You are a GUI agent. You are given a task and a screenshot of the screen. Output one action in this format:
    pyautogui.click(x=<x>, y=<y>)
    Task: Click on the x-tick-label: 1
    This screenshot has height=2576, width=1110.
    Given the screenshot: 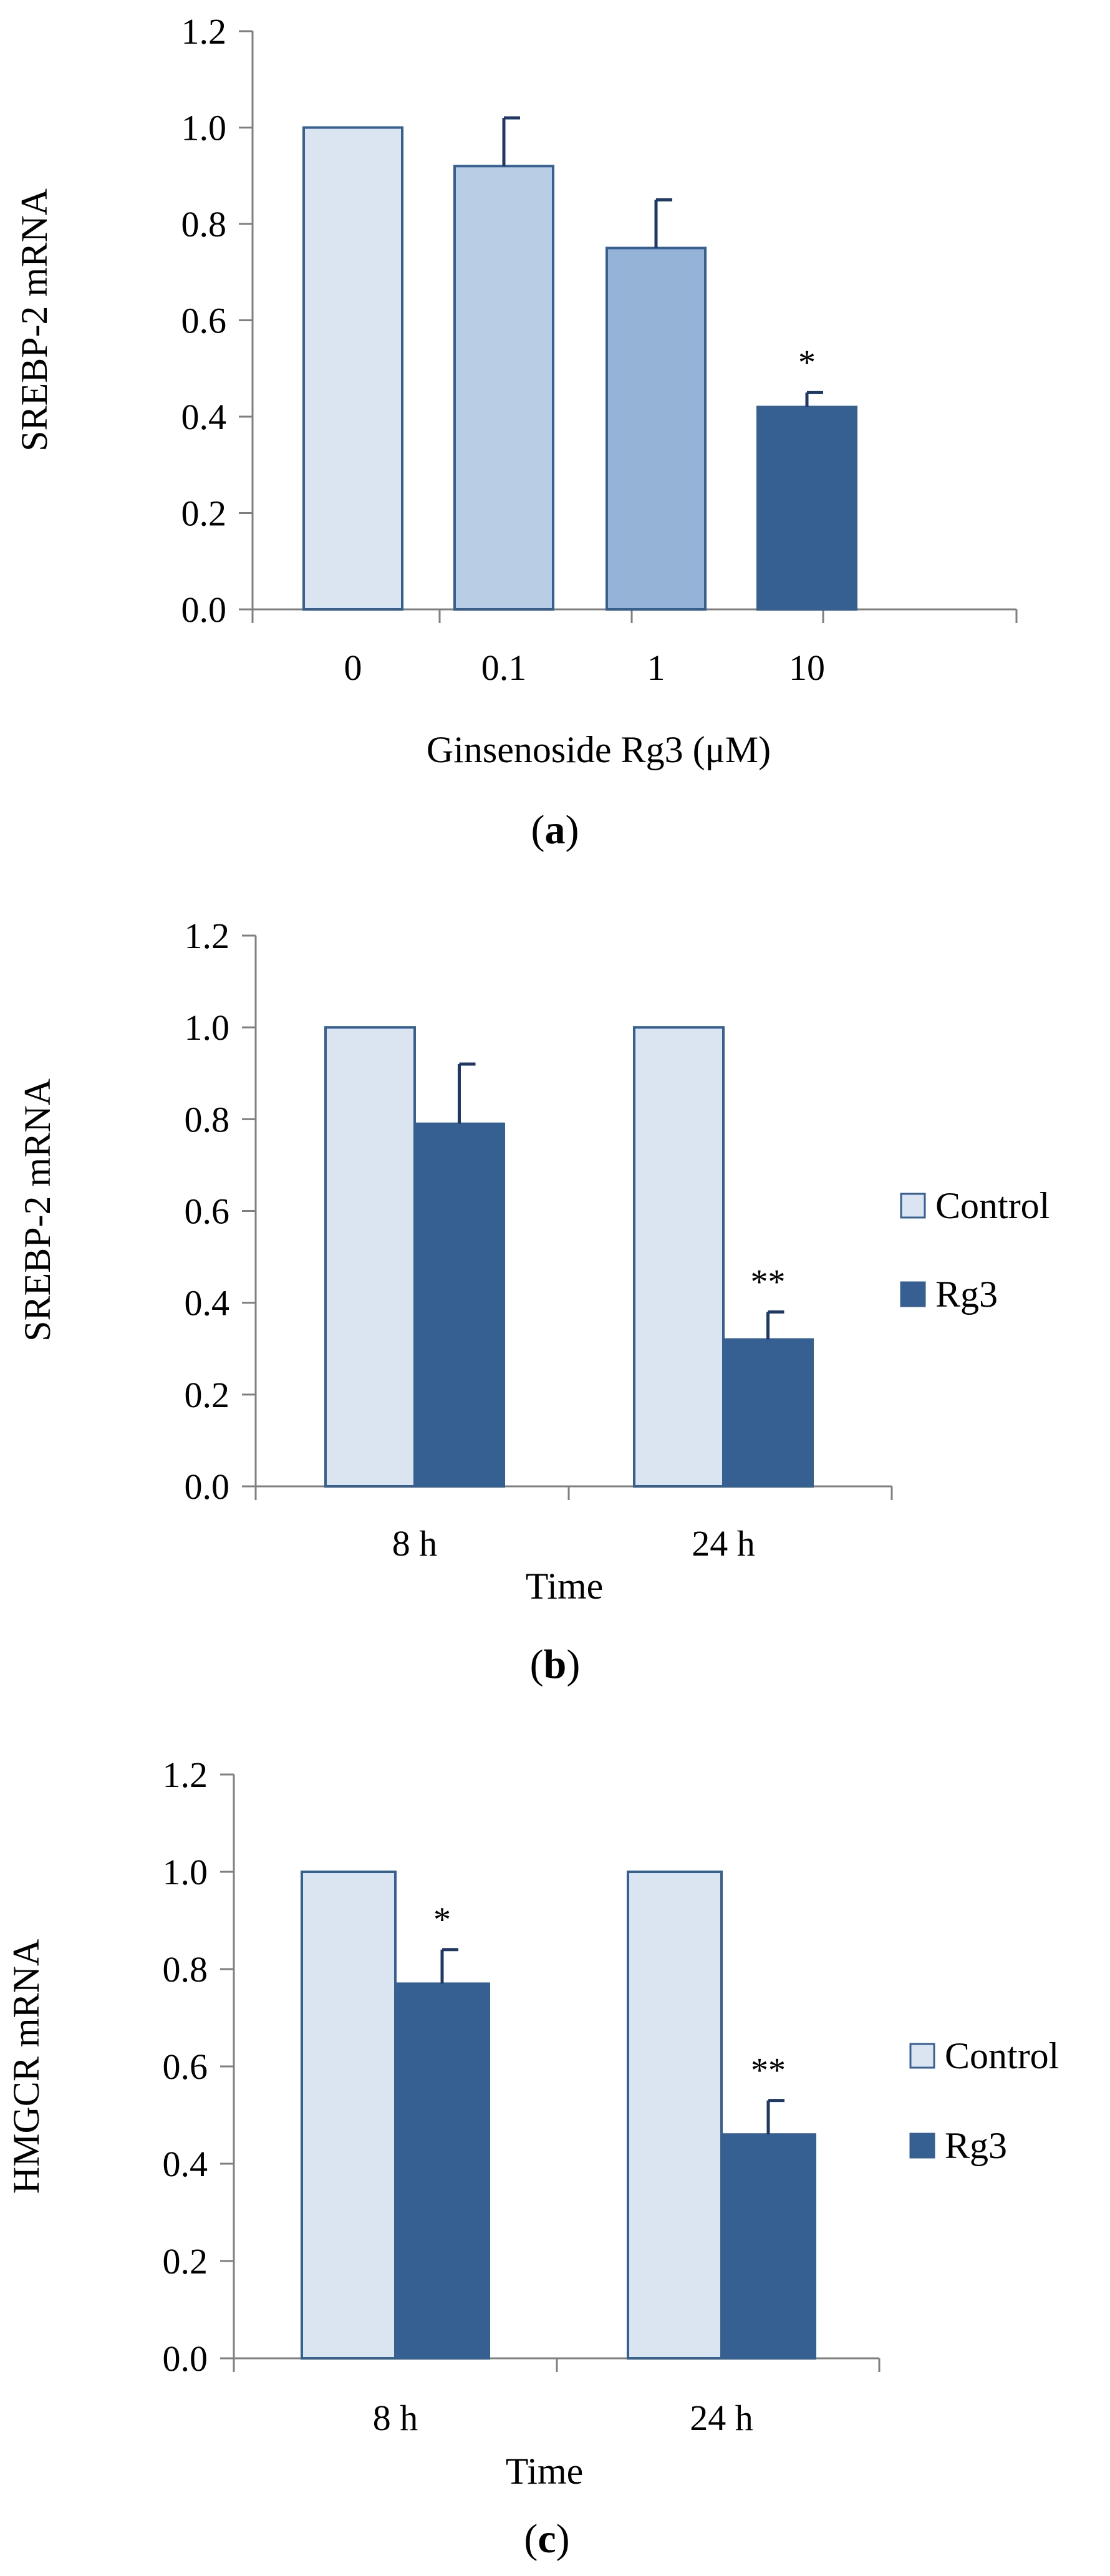 What is the action you would take?
    pyautogui.click(x=656, y=667)
    